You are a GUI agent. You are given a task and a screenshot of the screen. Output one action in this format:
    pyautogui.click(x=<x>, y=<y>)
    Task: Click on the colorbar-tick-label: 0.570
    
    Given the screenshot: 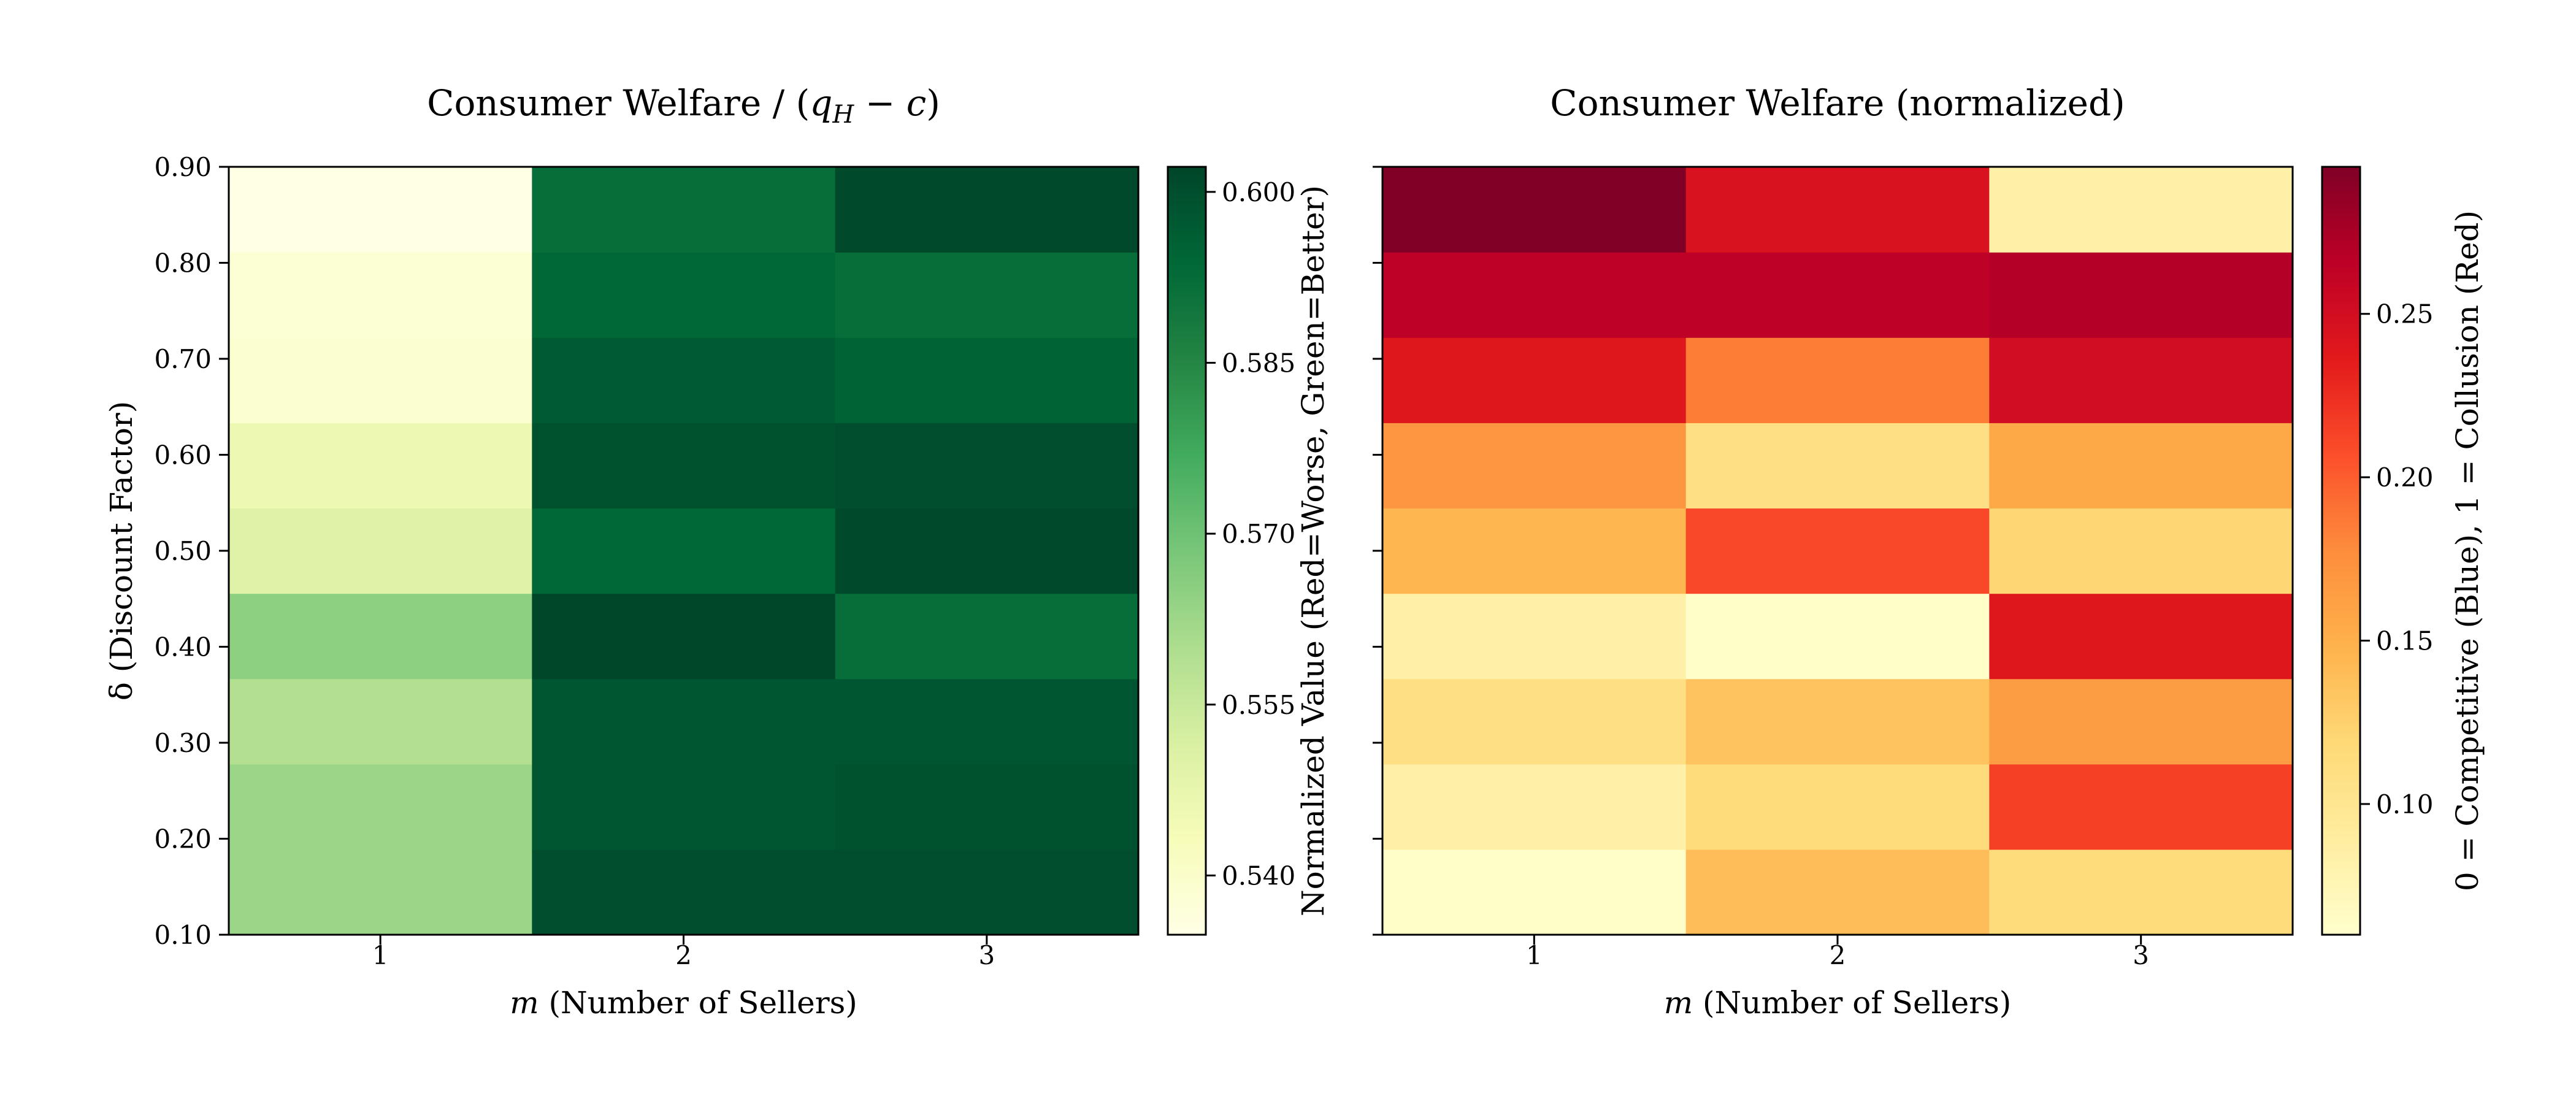 What is the action you would take?
    pyautogui.click(x=1258, y=534)
    